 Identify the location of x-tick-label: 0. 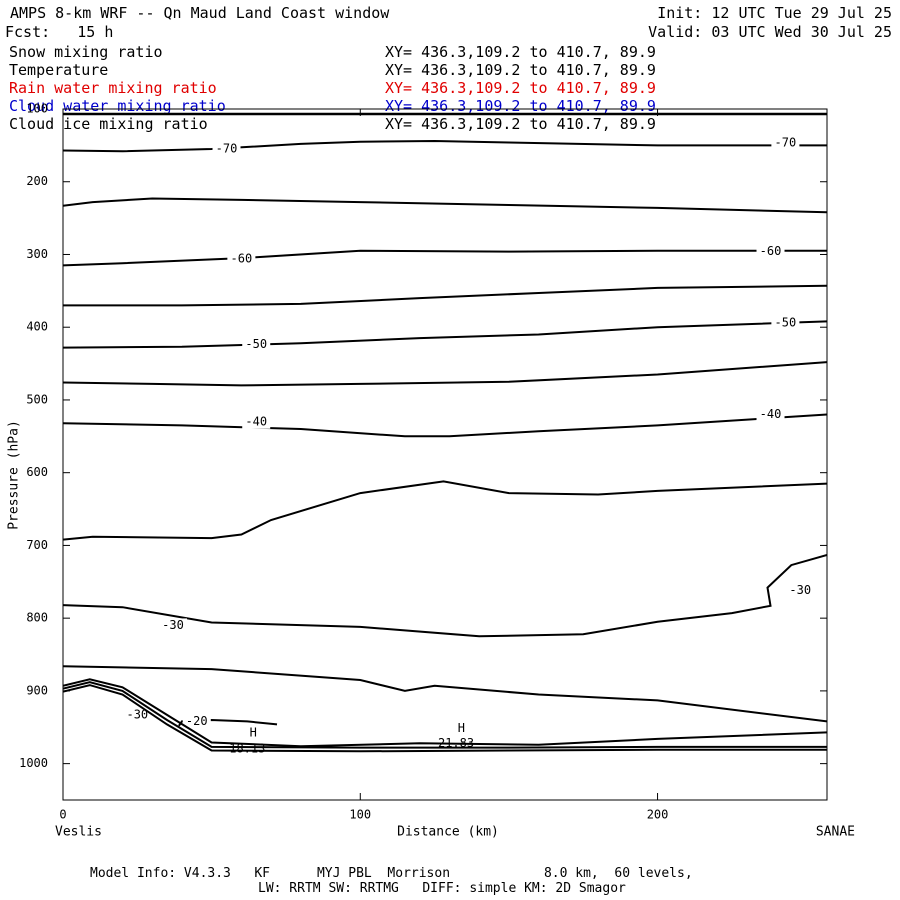
(62, 815).